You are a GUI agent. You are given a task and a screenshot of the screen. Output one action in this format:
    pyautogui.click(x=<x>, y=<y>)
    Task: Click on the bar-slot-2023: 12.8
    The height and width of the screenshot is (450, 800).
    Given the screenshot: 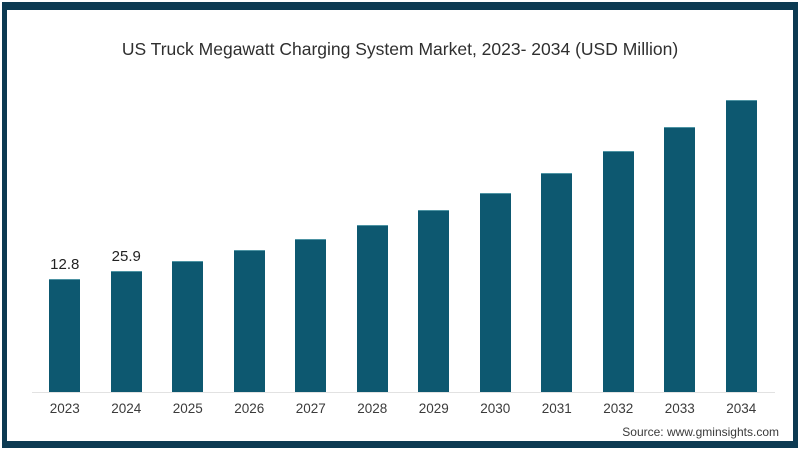 What is the action you would take?
    pyautogui.click(x=65, y=226)
    